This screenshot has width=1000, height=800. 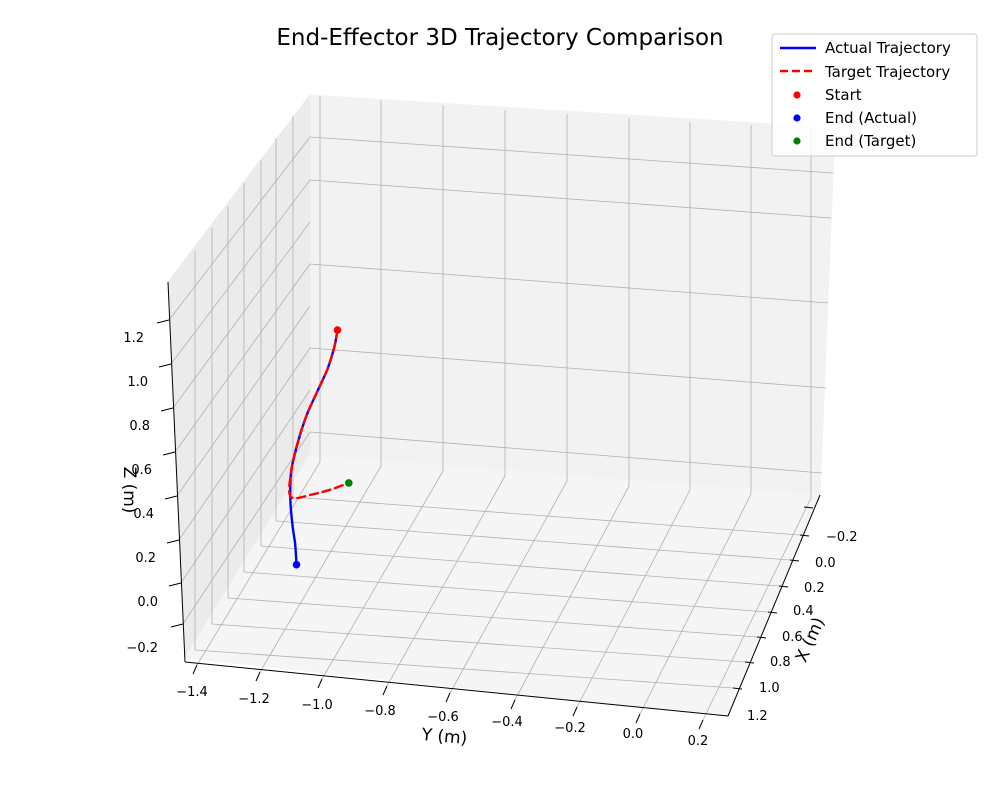 I want to click on y-axis-label: Y (m), so click(x=444, y=737).